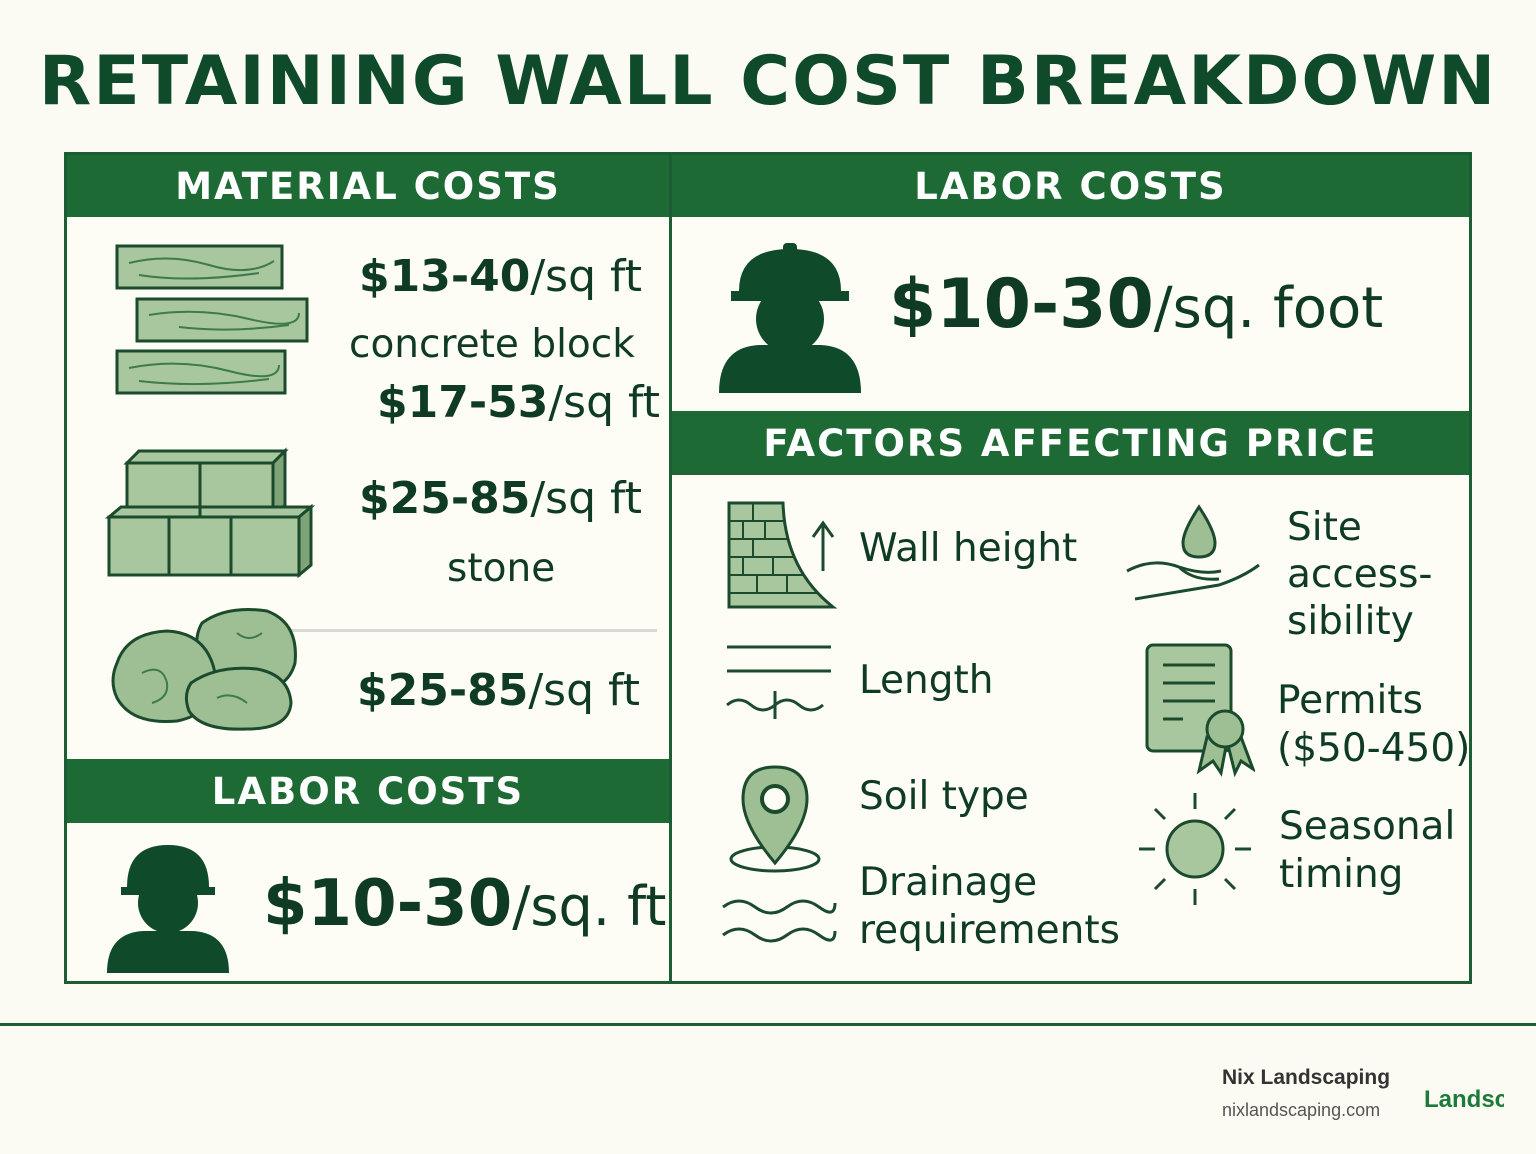 The image size is (1536, 1154). Describe the element at coordinates (500, 498) in the screenshot. I see `price-stone-block: $25-85/sq ft` at that location.